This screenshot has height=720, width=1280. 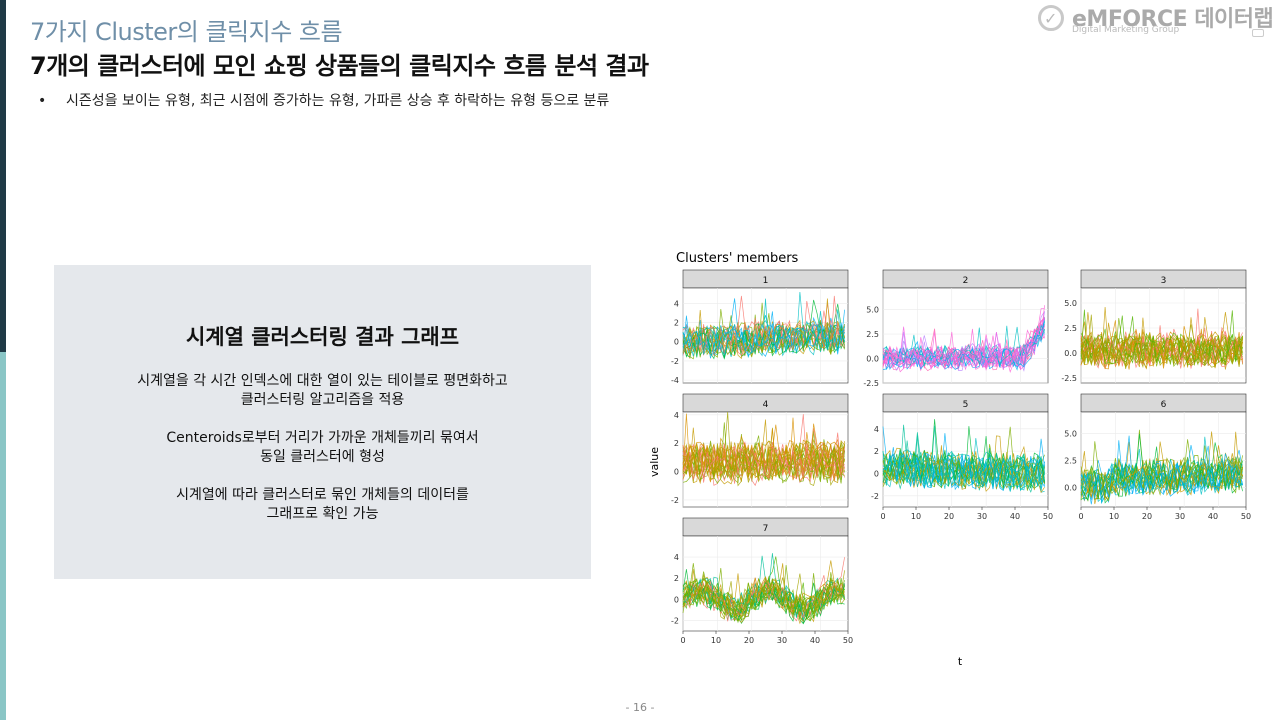 I want to click on logo-tag-icon, so click(x=1258, y=33).